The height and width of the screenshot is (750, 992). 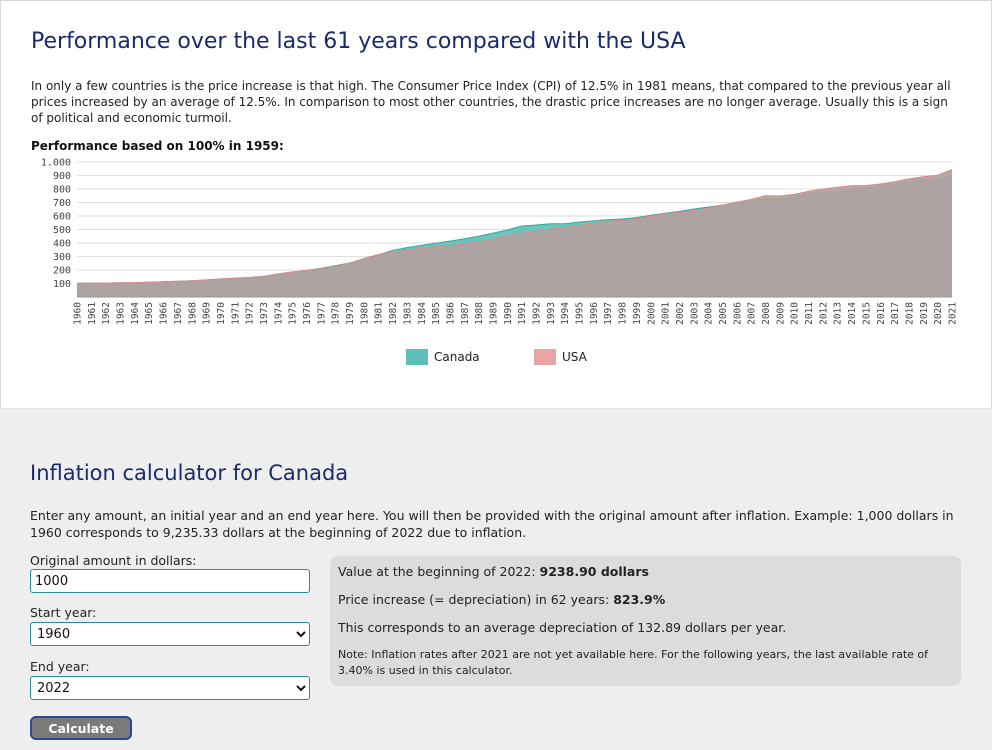 What do you see at coordinates (666, 313) in the screenshot?
I see `x-tick-label: 2001` at bounding box center [666, 313].